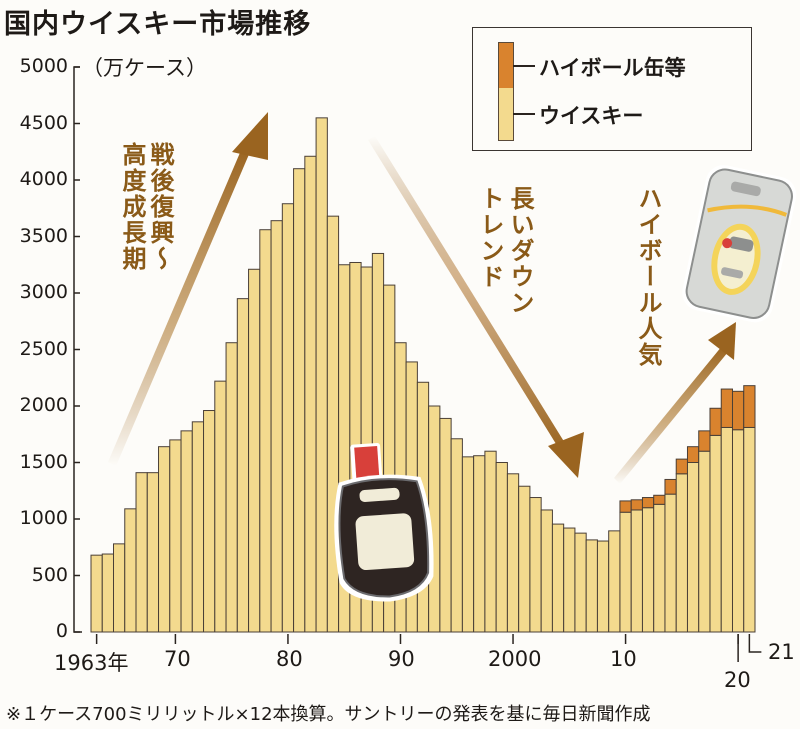 This screenshot has height=729, width=800. What do you see at coordinates (591, 586) in the screenshot?
I see `bar-whisky-2007` at bounding box center [591, 586].